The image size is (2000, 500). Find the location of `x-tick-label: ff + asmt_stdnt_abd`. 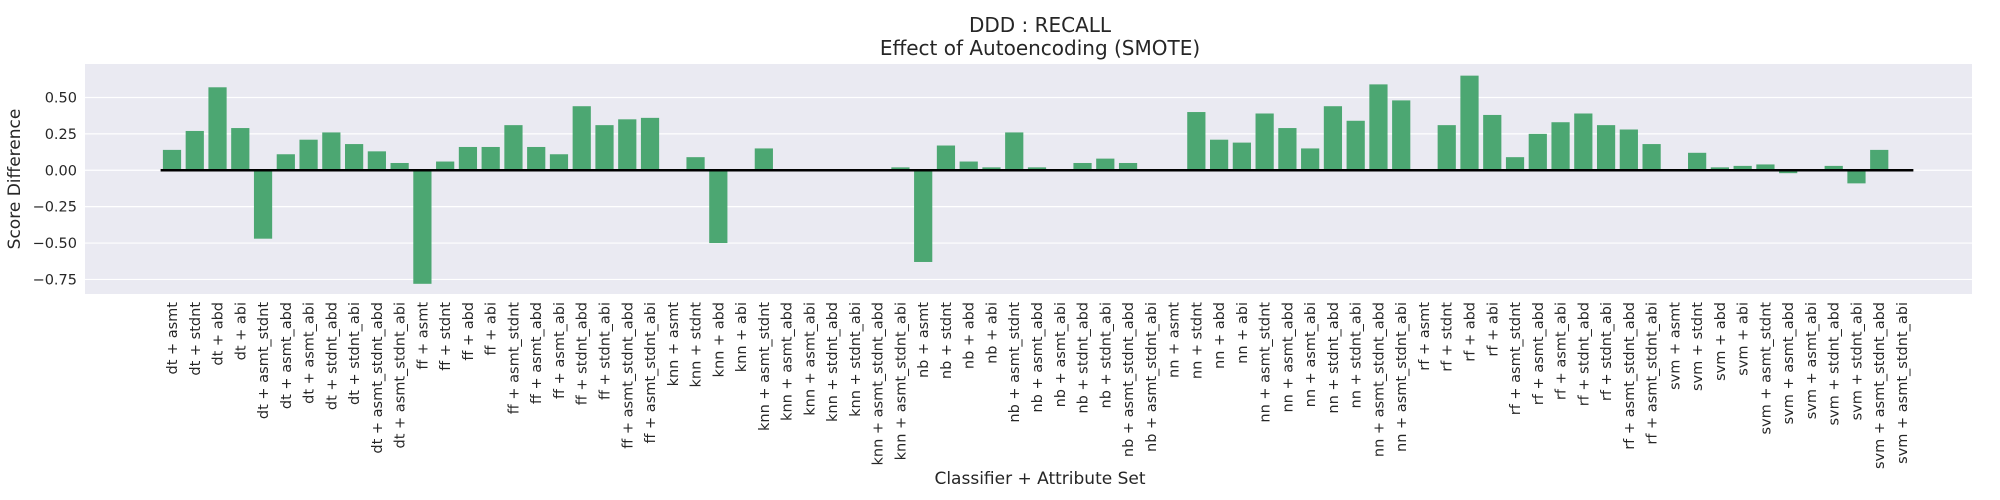

x-tick-label: ff + asmt_stdnt_abd is located at coordinates (628, 375).